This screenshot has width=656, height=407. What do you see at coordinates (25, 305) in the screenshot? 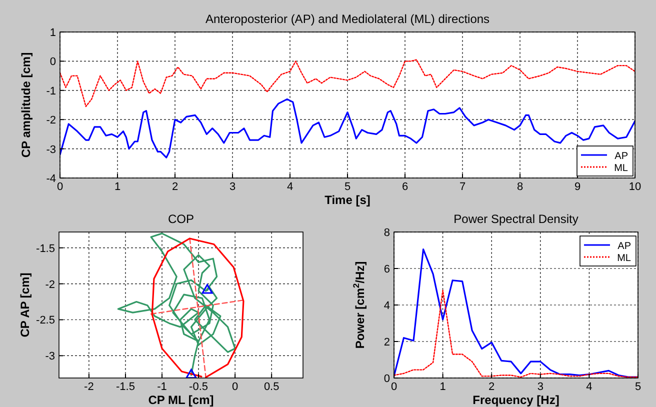
I see `y-axis-title: CP AP [cm]` at bounding box center [25, 305].